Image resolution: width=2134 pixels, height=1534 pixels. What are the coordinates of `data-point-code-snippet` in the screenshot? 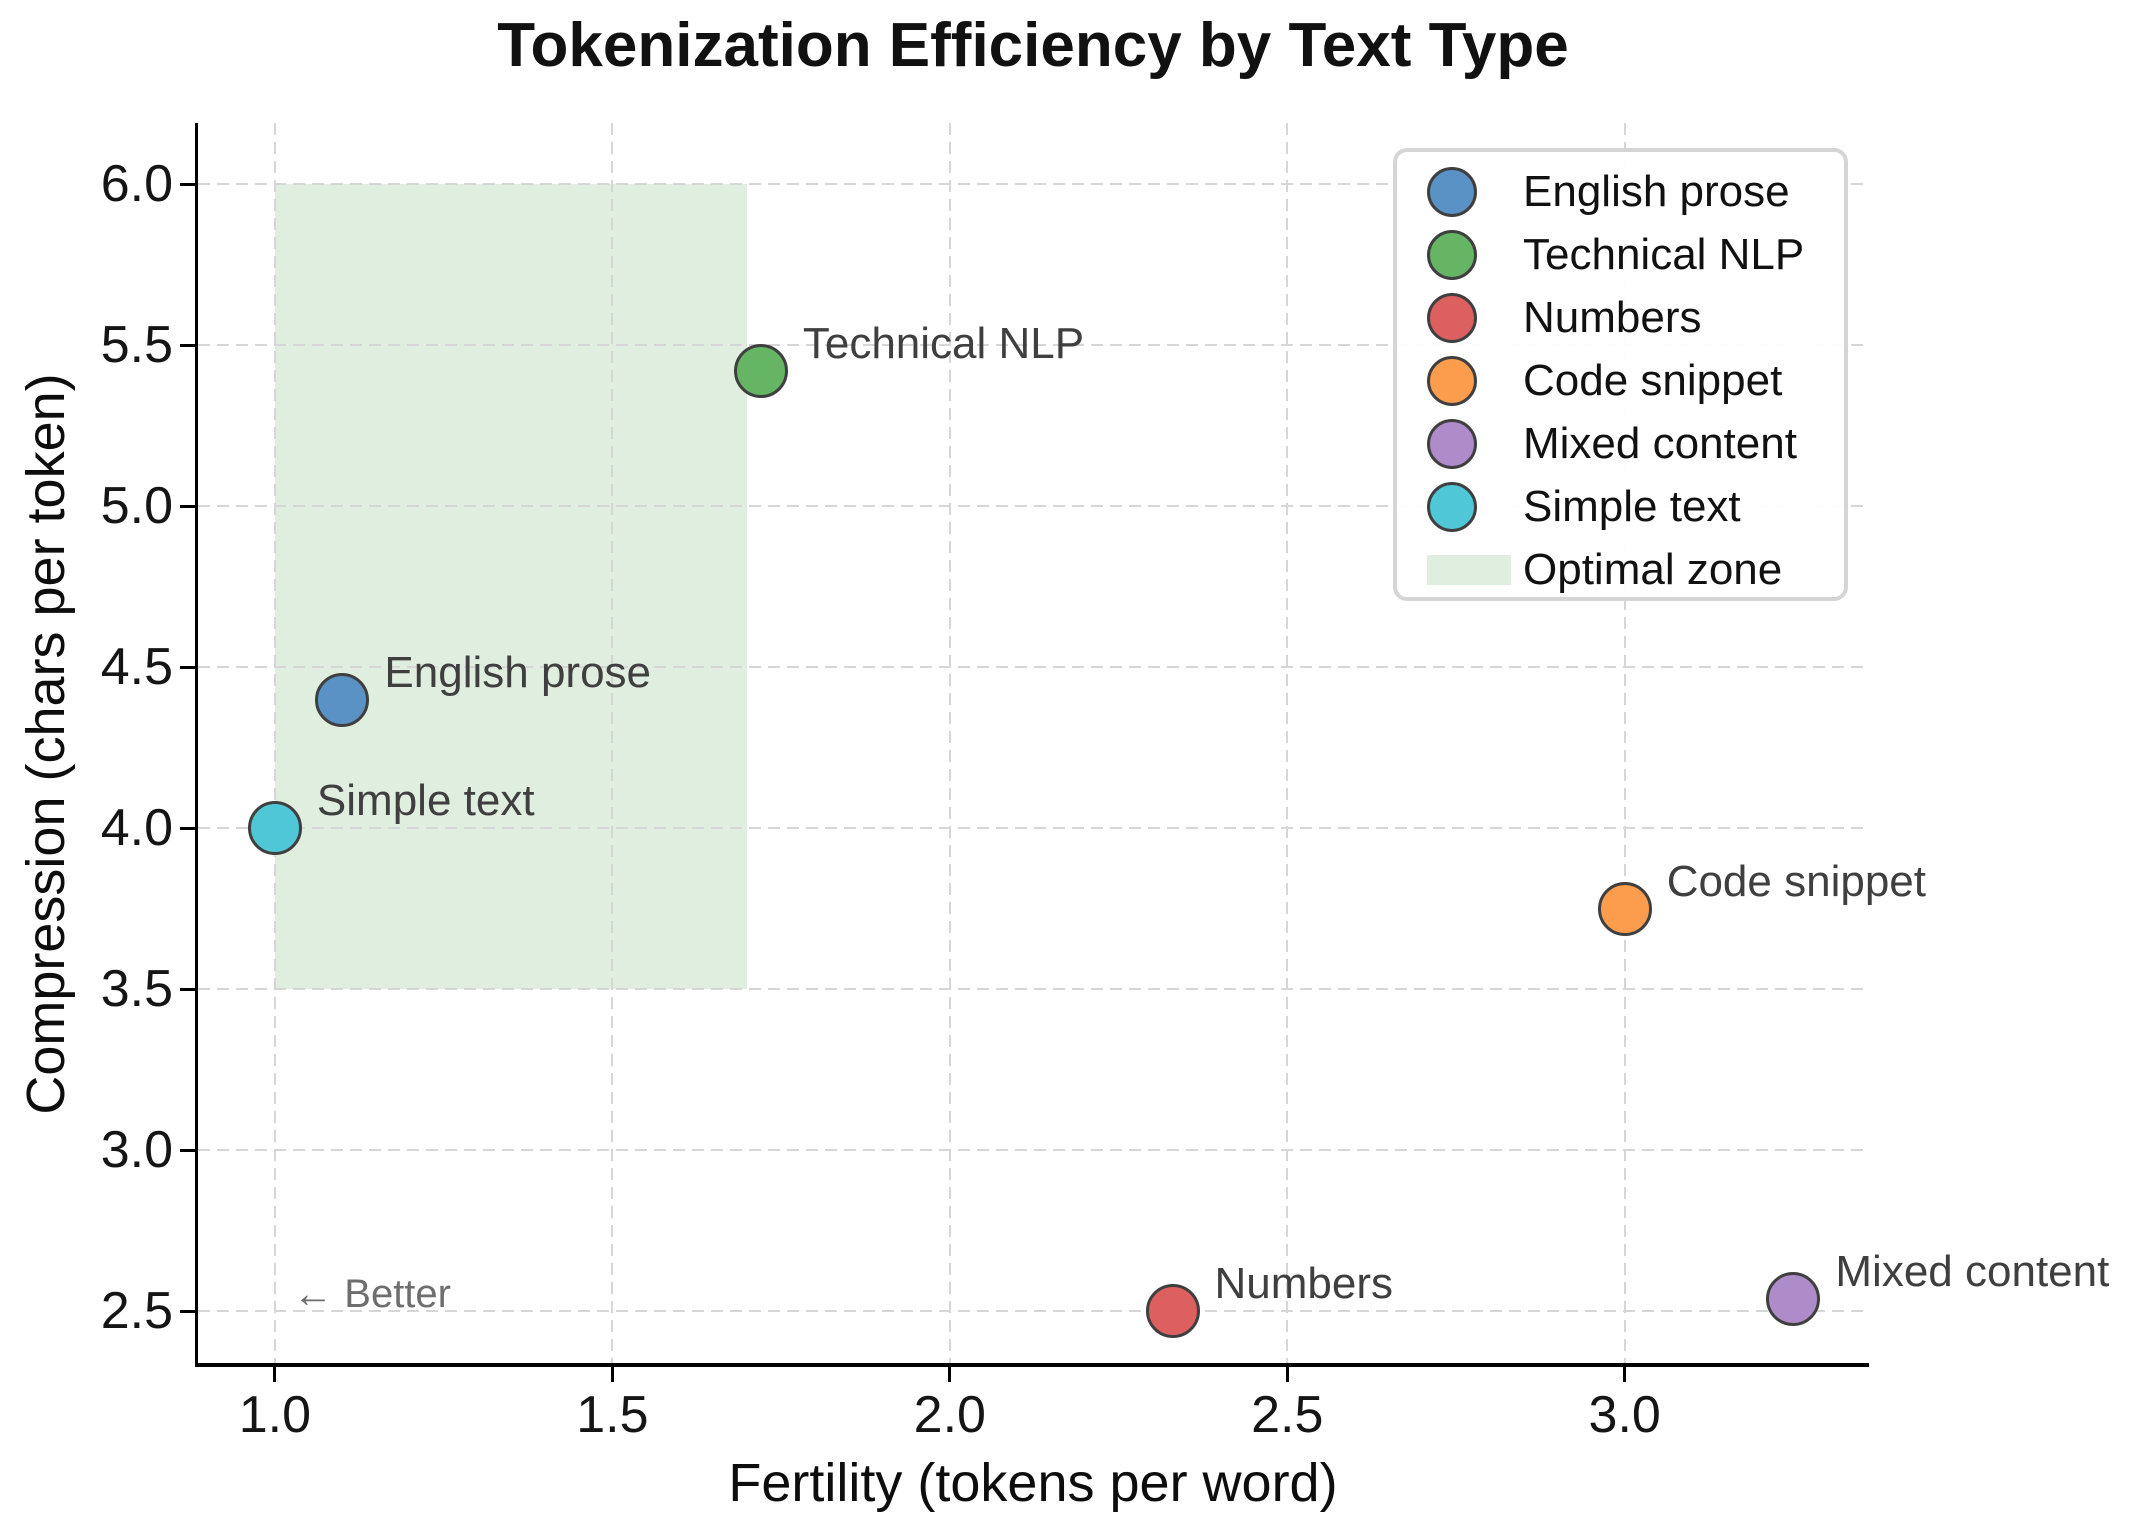 It's located at (1624, 908).